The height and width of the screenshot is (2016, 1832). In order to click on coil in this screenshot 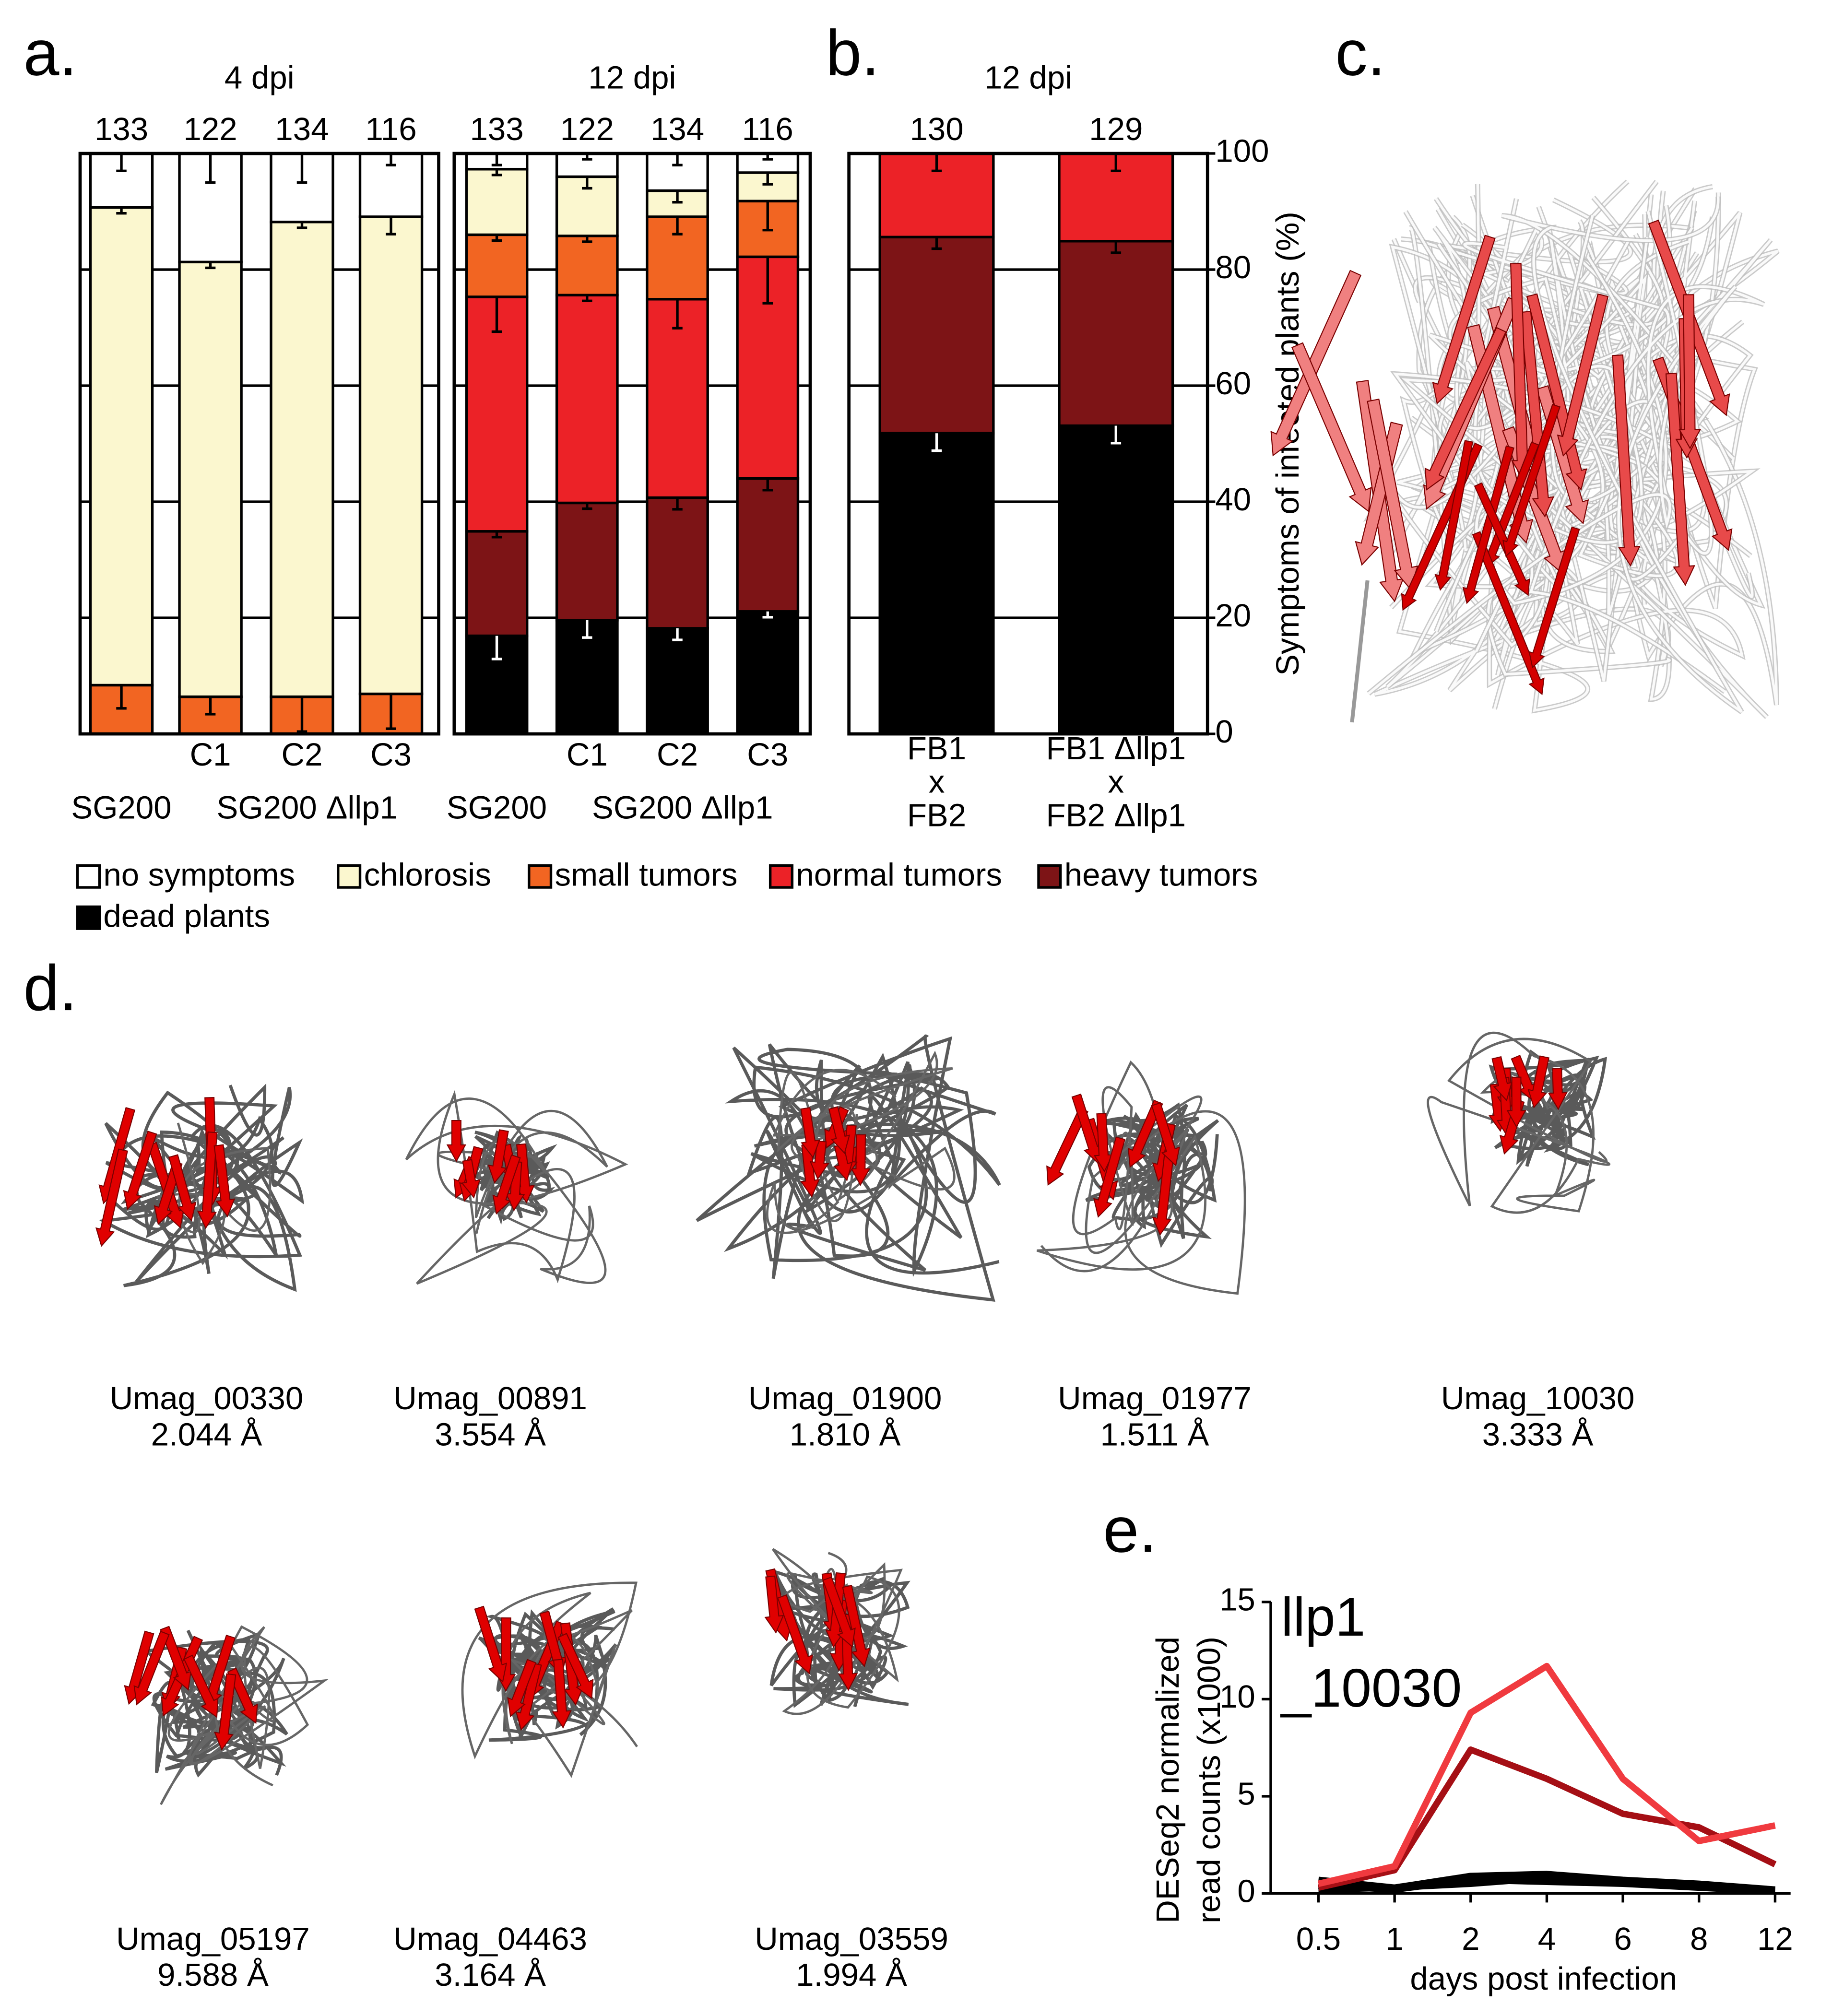, I will do `click(215, 1703)`.